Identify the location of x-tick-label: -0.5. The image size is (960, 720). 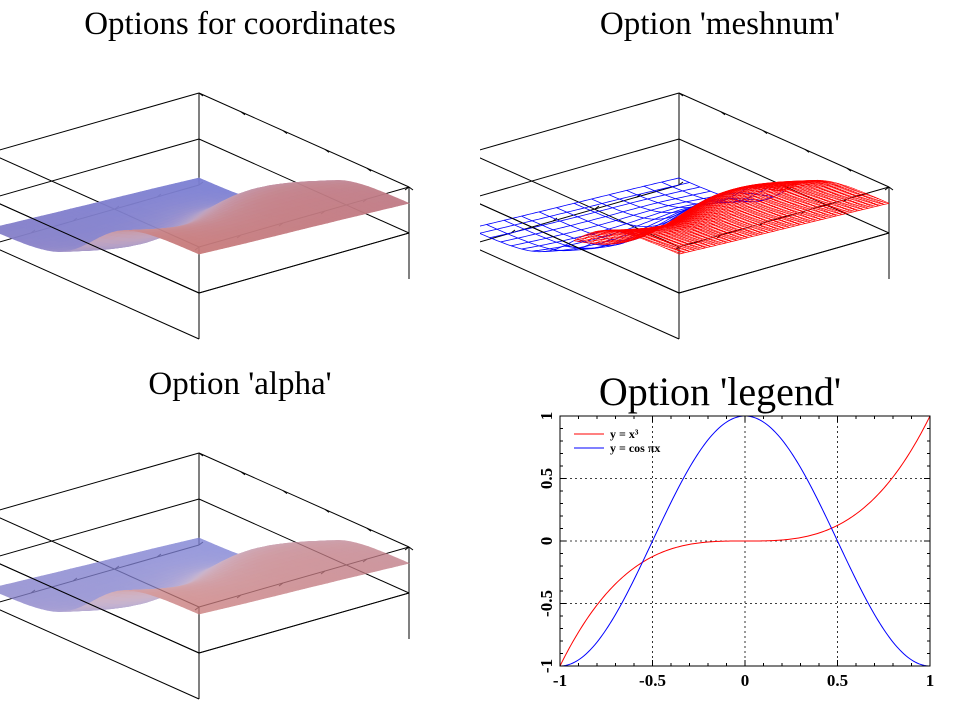
(652, 680).